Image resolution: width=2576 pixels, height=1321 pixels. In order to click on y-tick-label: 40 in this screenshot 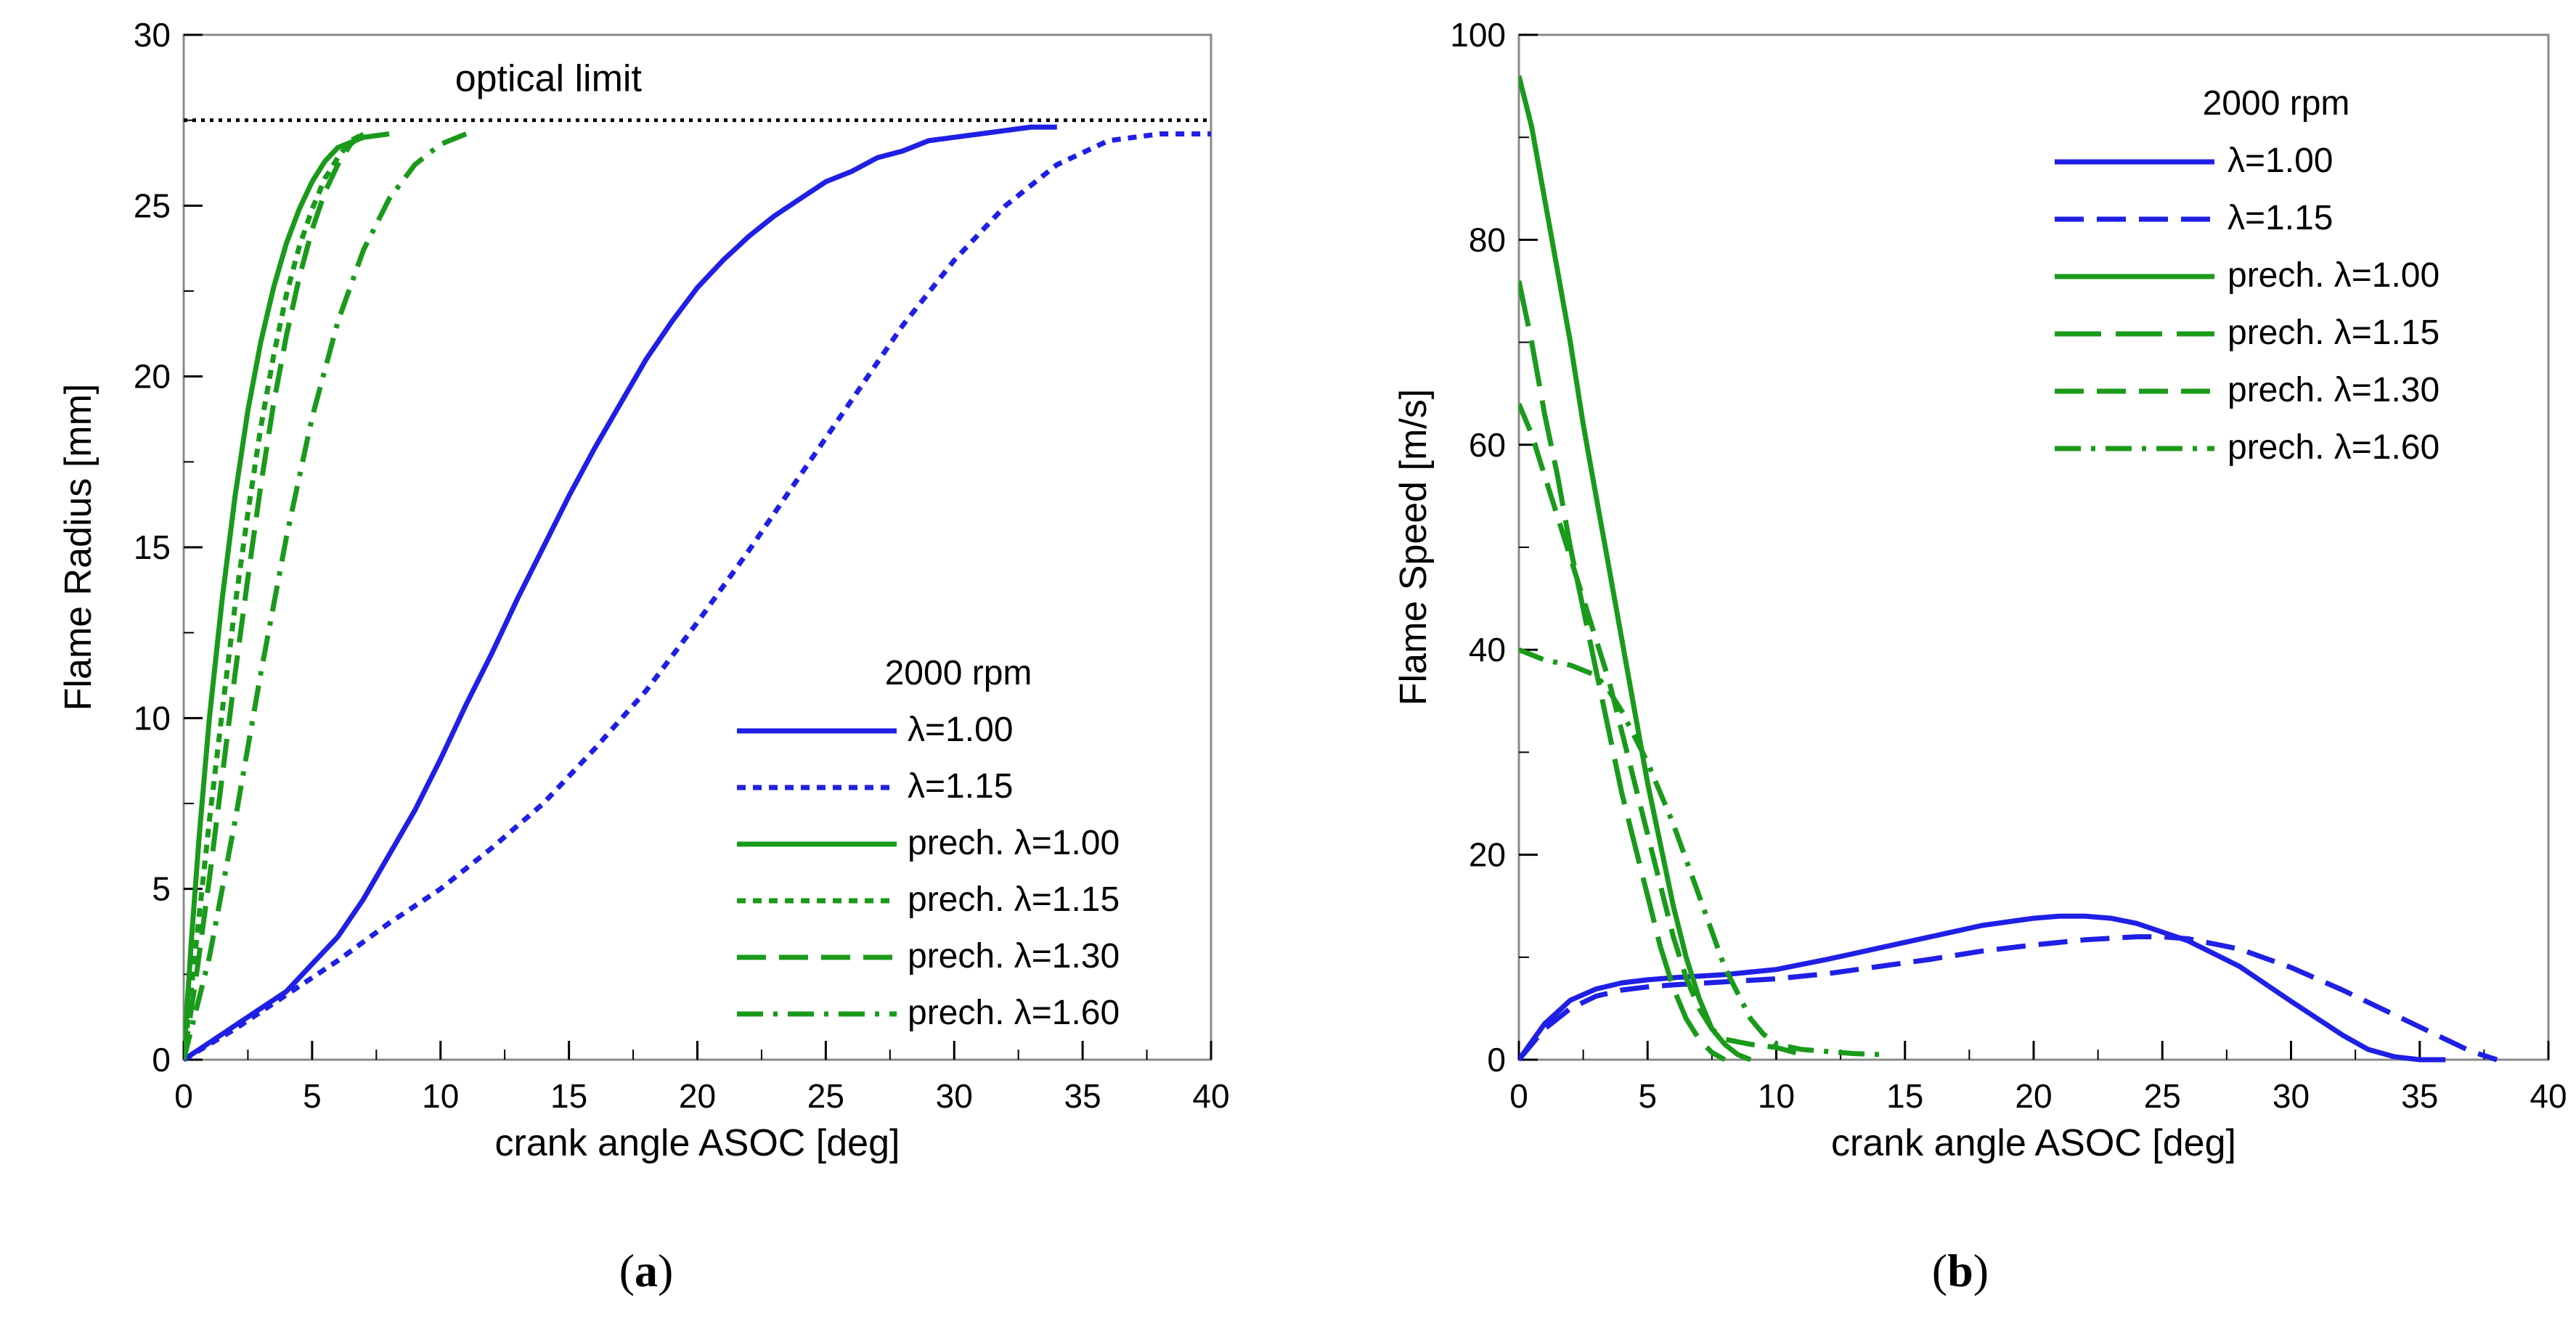, I will do `click(1487, 649)`.